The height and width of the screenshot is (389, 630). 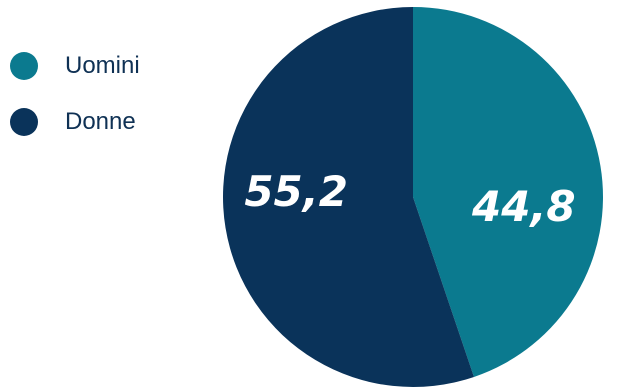 I want to click on legend: Uomini Donne, so click(x=75, y=94).